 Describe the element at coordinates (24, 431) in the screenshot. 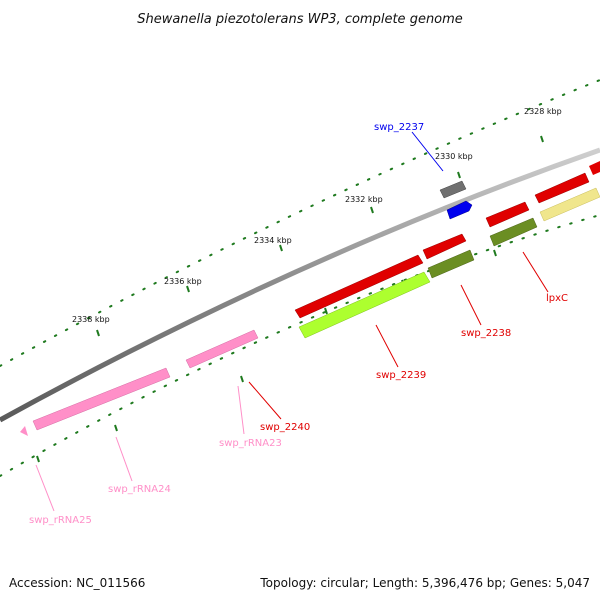

I see `gene-arrow-rRNA25a` at that location.